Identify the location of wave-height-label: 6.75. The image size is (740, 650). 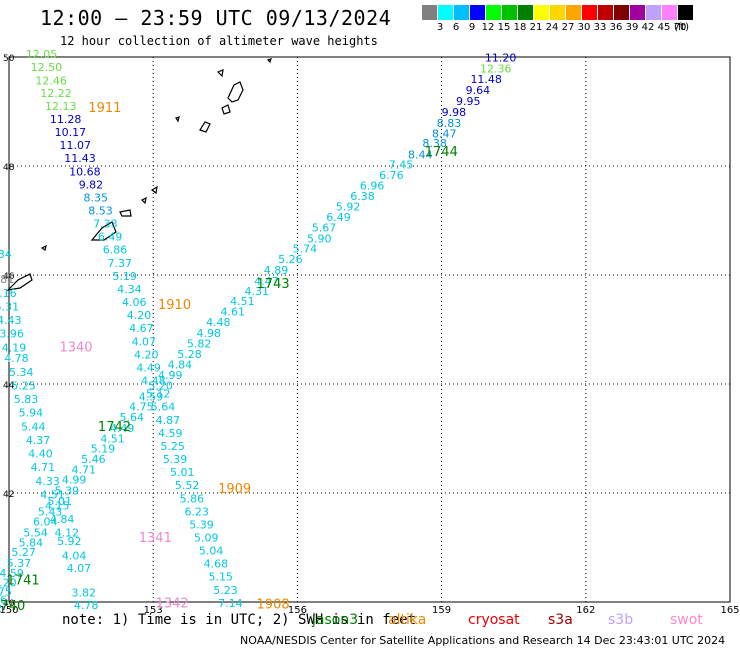
(6, 591).